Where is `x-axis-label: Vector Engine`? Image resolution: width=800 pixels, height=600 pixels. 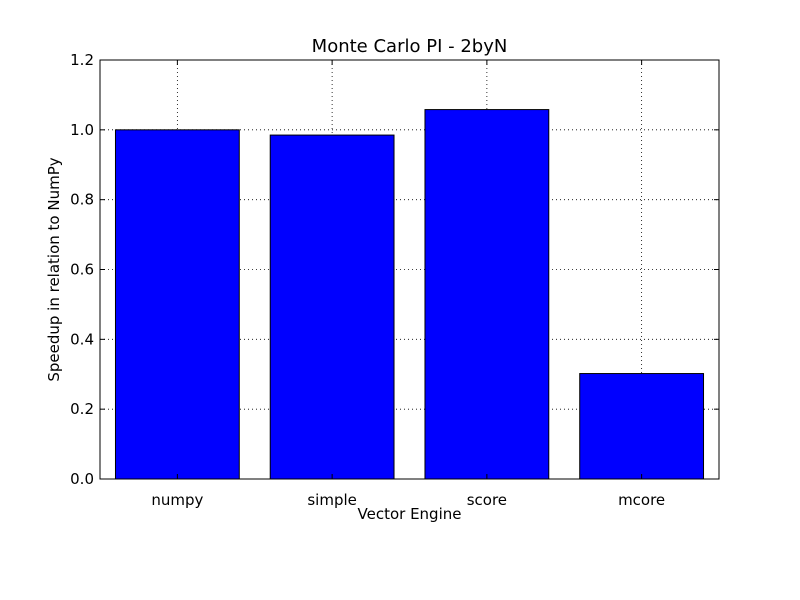 x-axis-label: Vector Engine is located at coordinates (410, 514).